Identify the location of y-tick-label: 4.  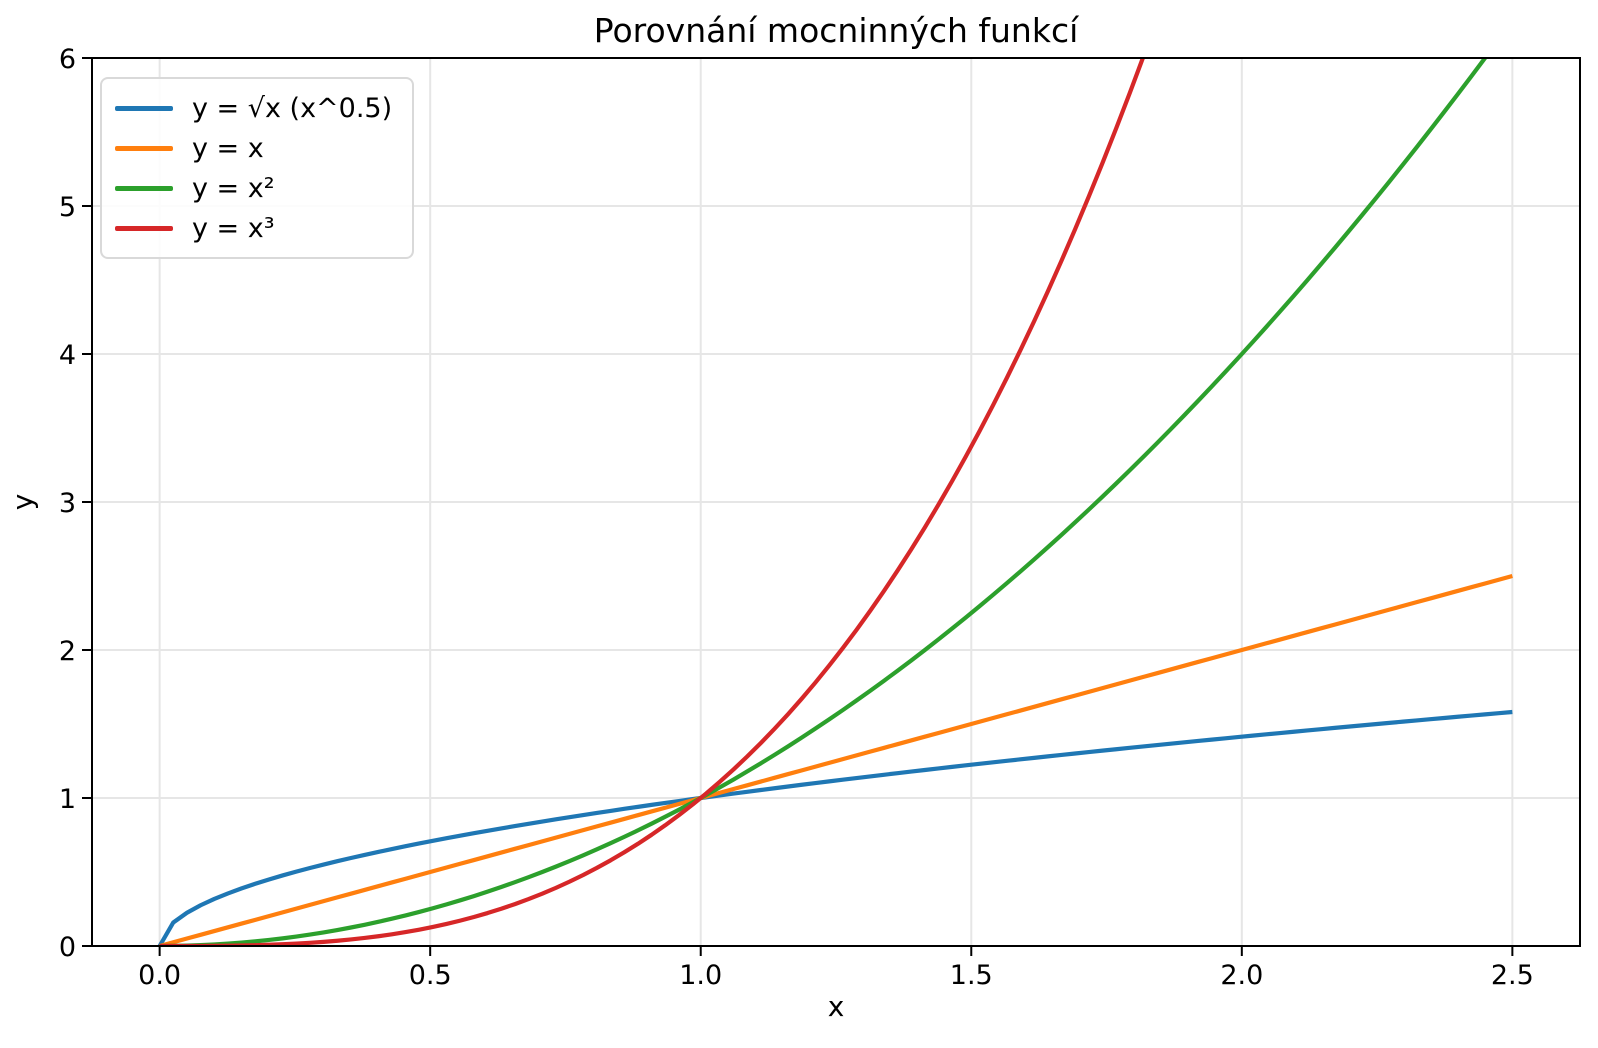
(67, 355).